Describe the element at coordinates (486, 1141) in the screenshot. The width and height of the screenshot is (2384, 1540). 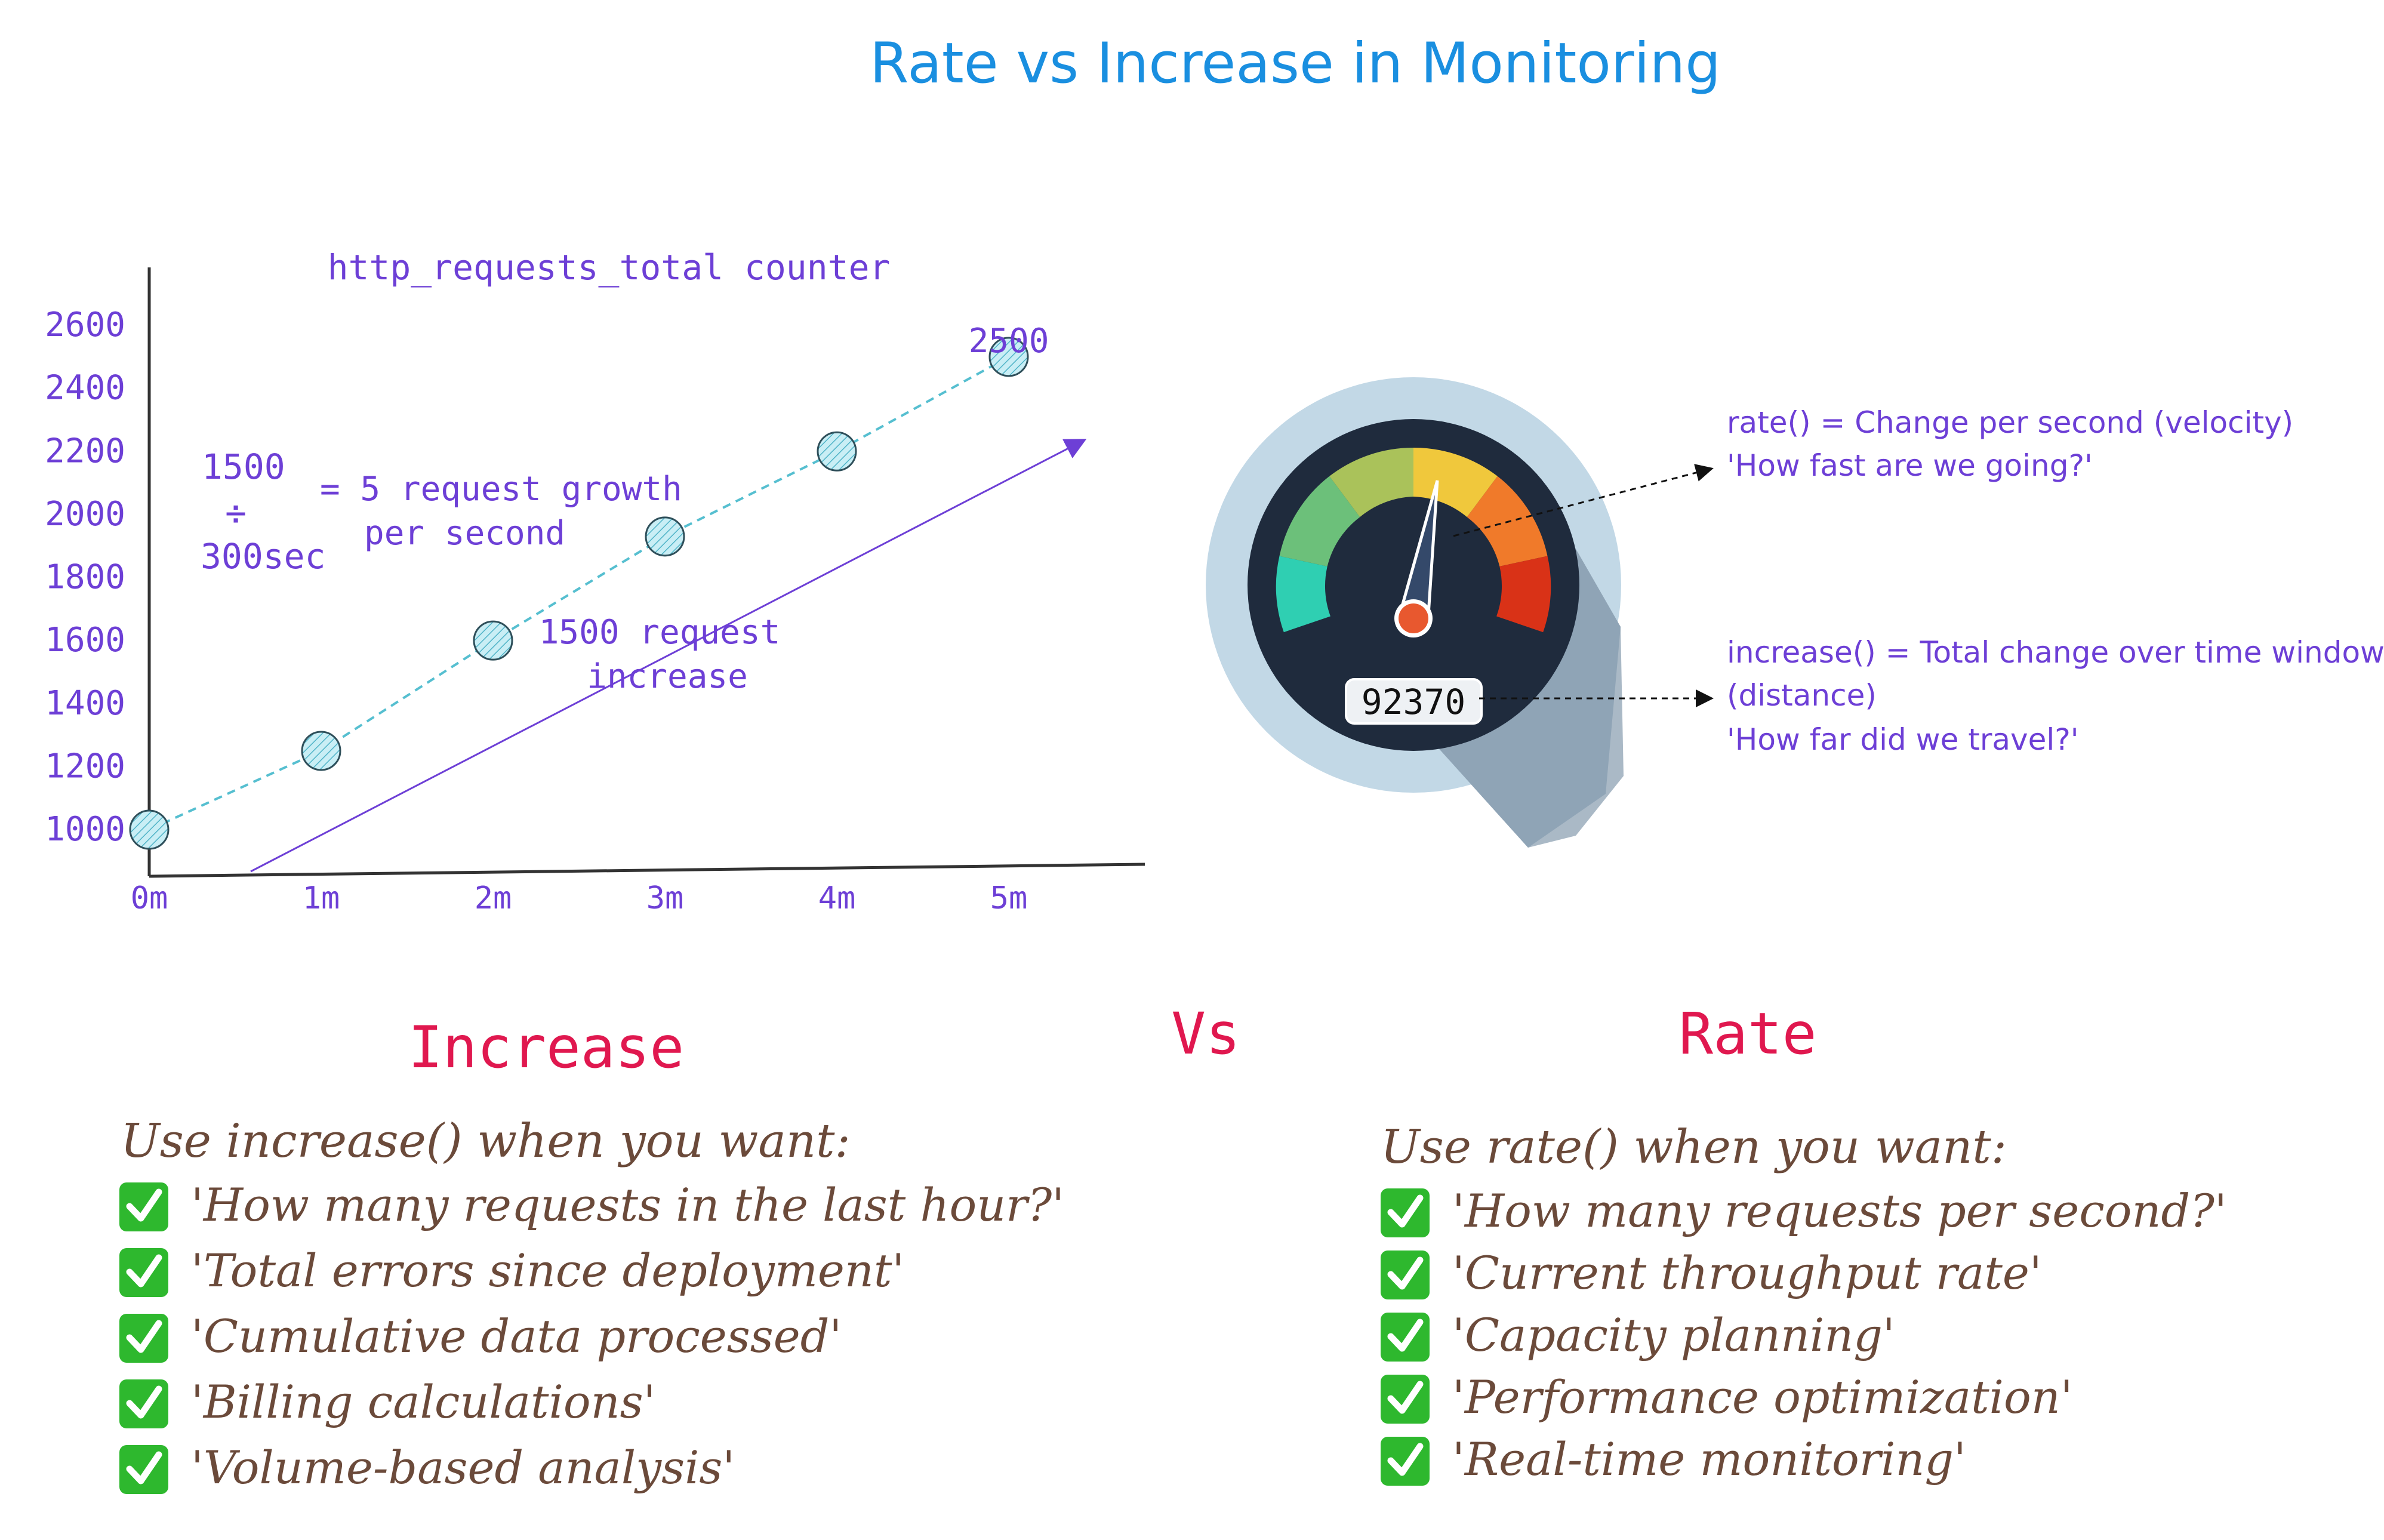
I see `increase-intro: Use increase() when you want:` at that location.